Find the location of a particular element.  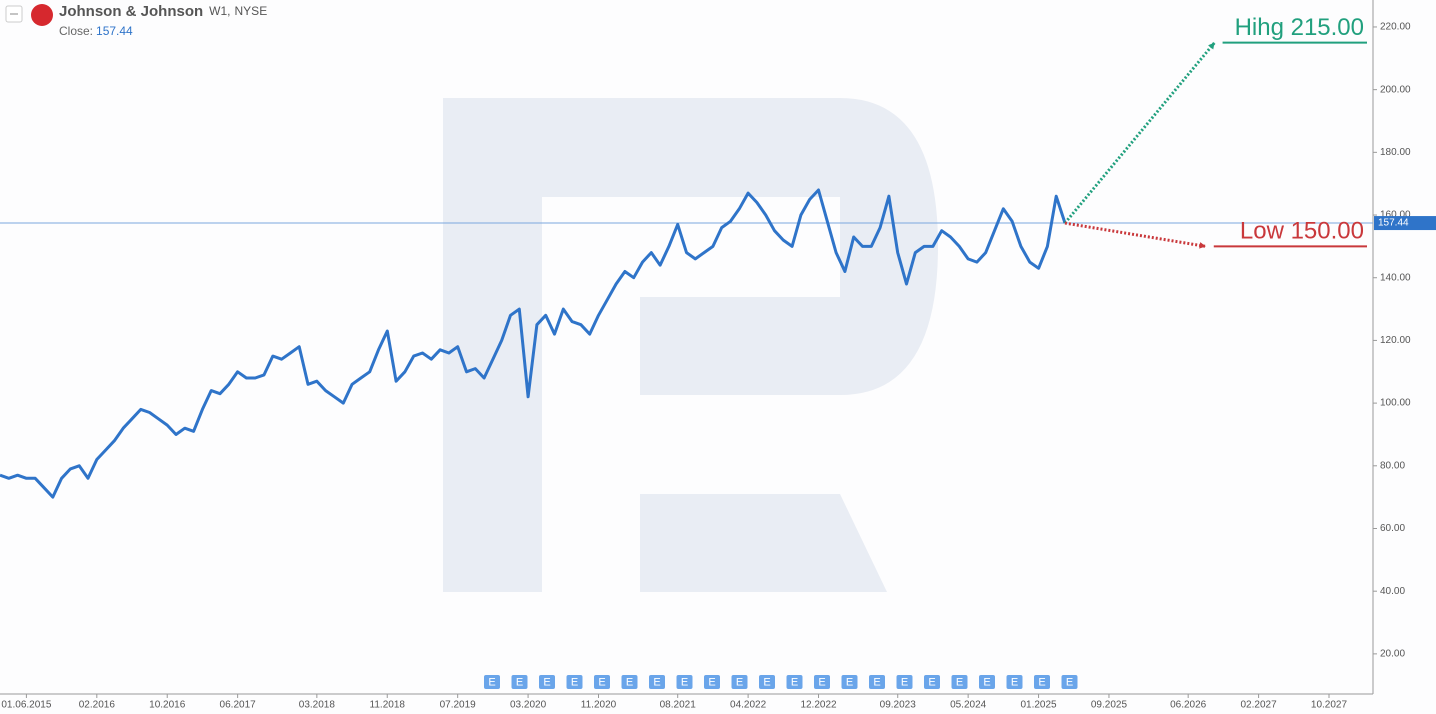

y-tick-label: 140.00 is located at coordinates (1395, 277).